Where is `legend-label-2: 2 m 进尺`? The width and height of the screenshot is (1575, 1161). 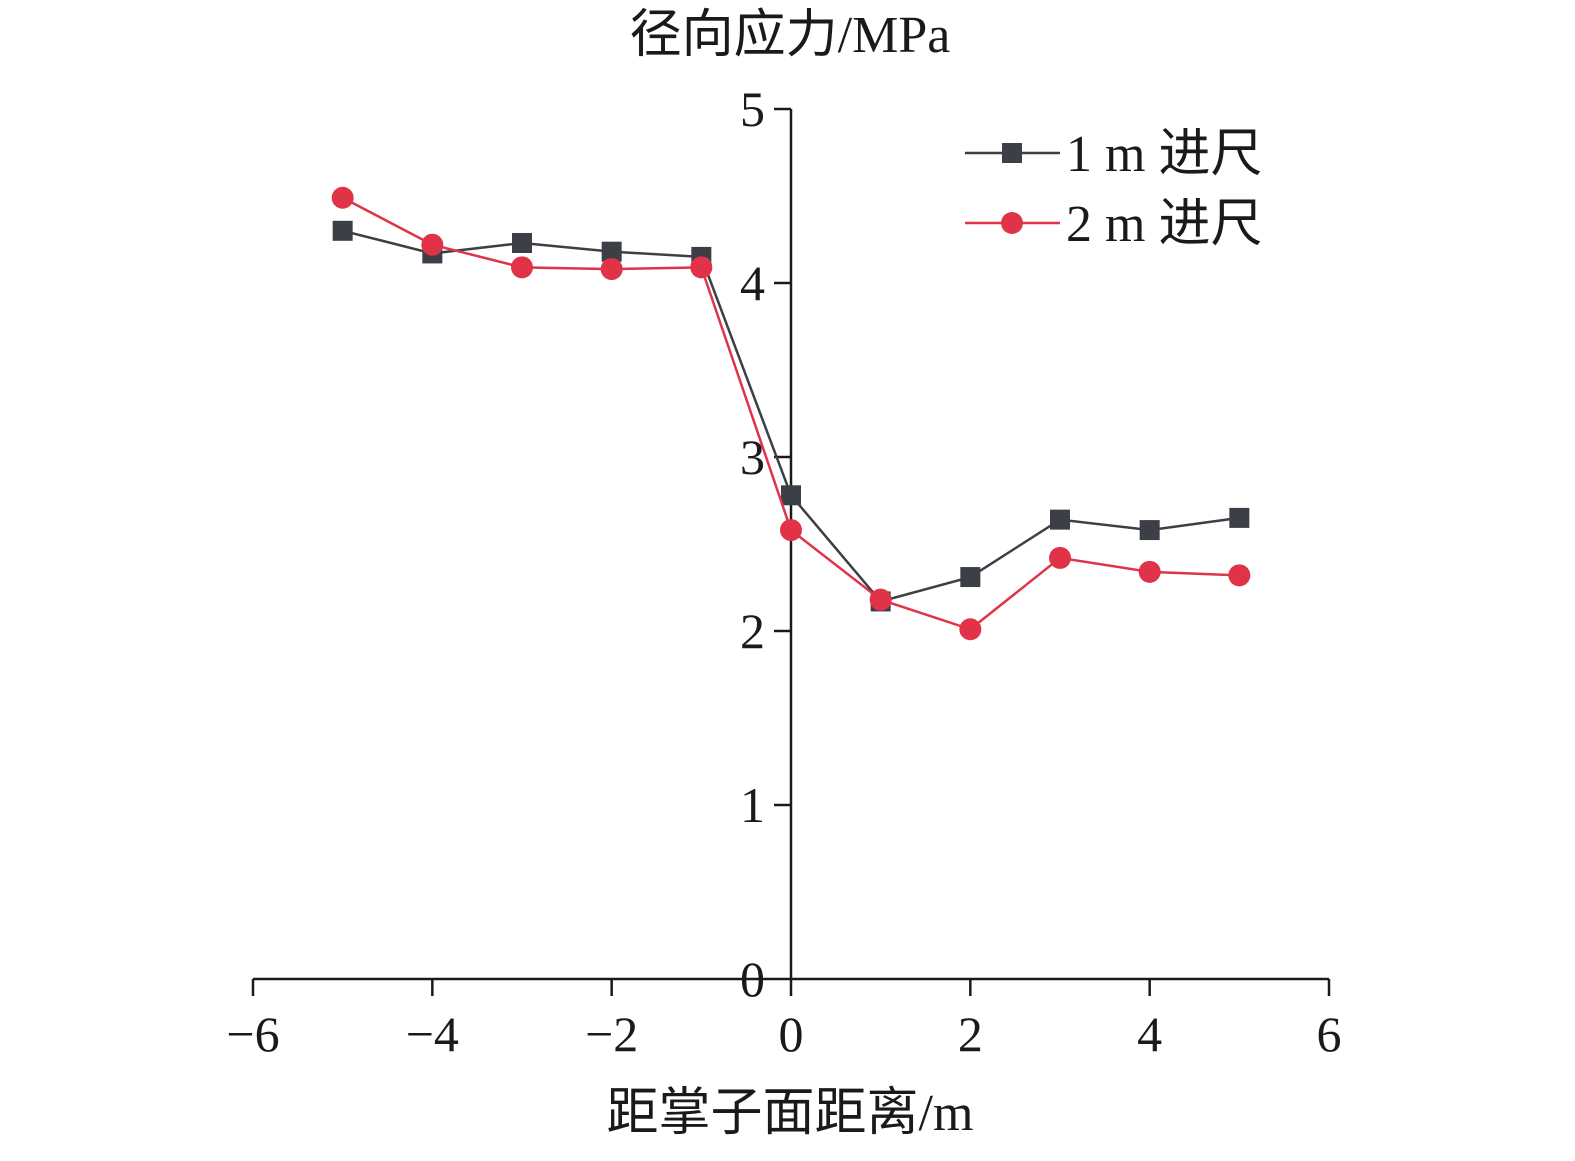 legend-label-2: 2 m 进尺 is located at coordinates (1164, 224).